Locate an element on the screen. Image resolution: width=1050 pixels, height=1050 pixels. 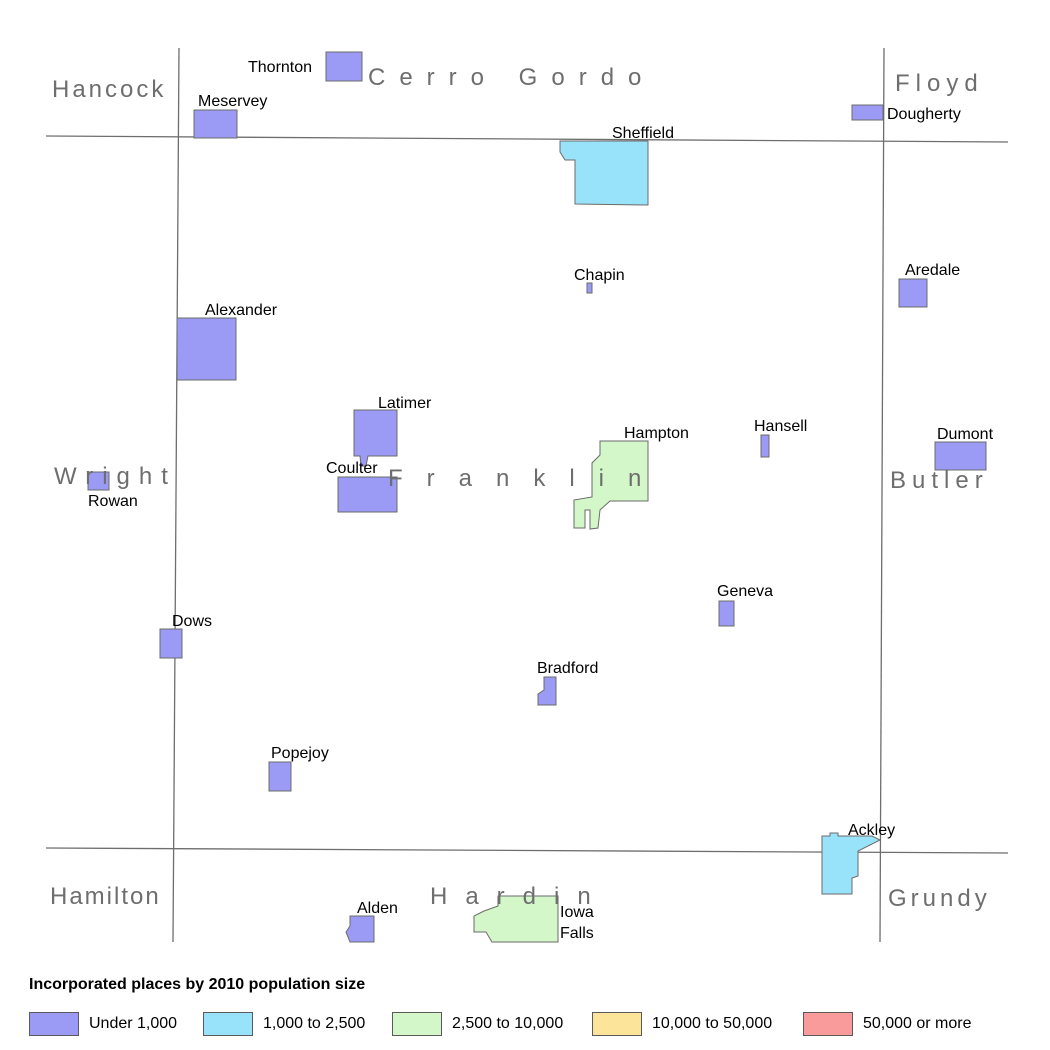
legend-label-under-1000: Under 1,000 is located at coordinates (133, 1023).